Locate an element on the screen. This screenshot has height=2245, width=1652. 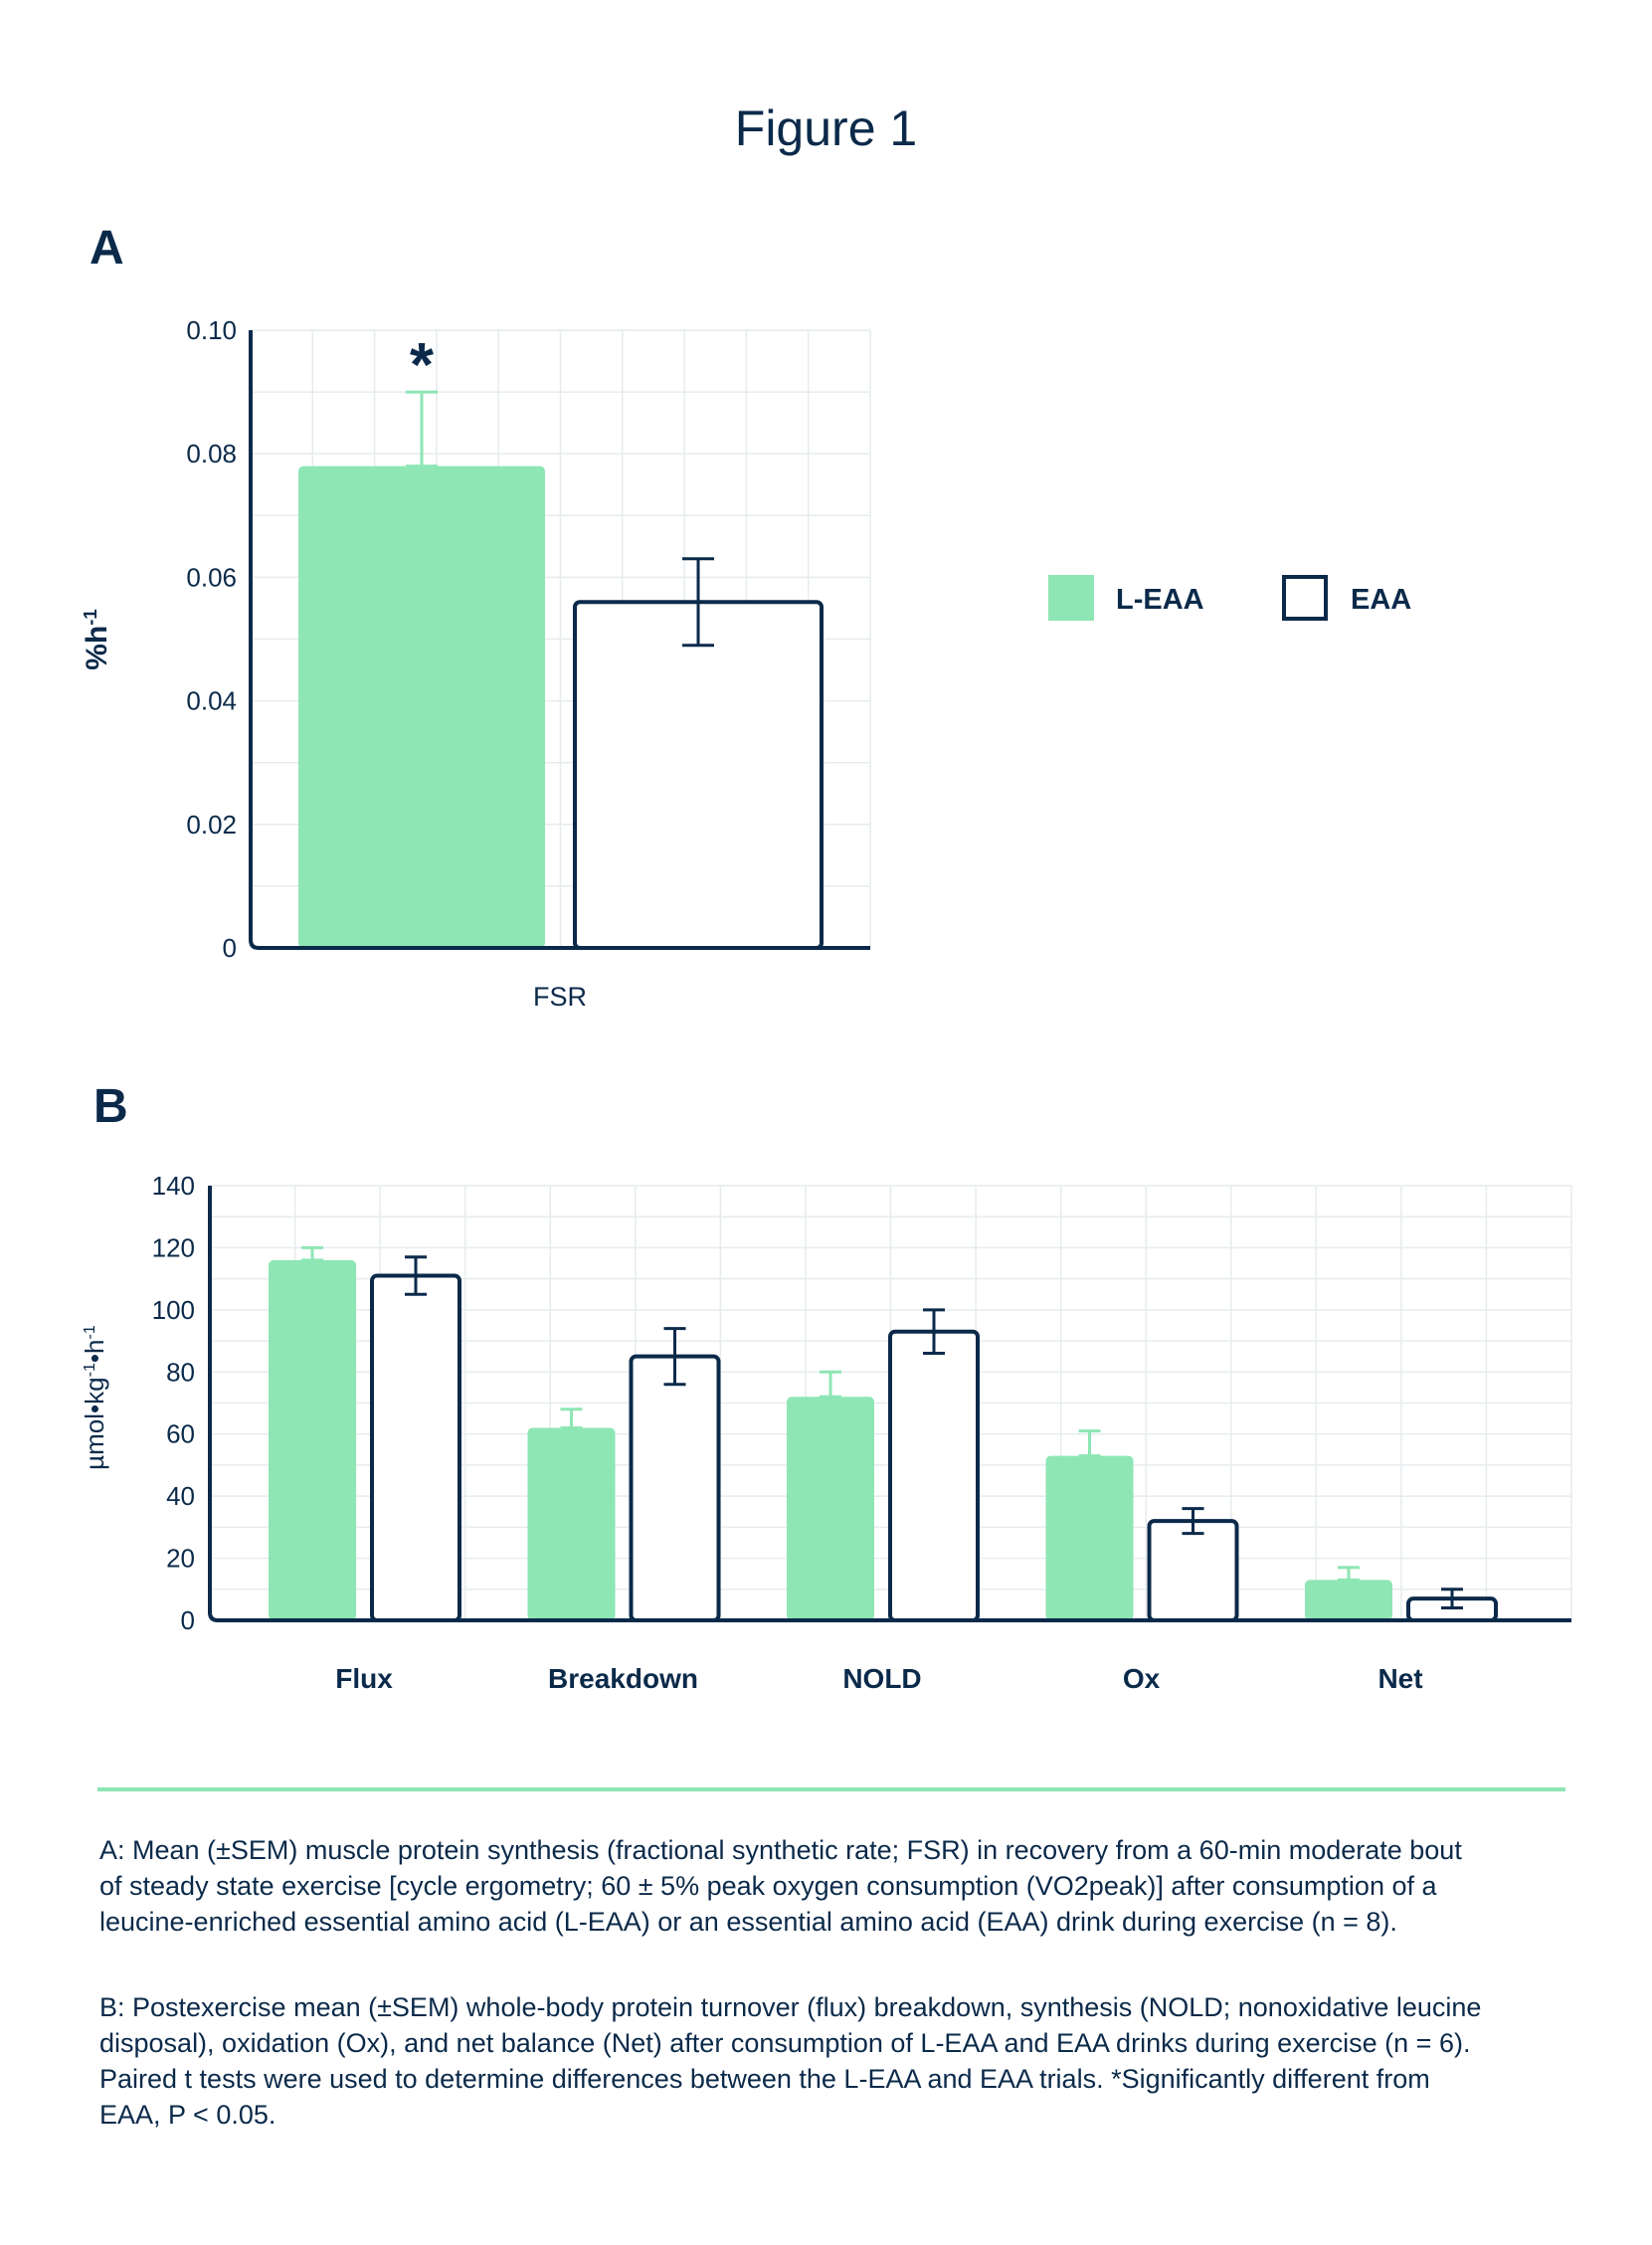
x-tick-label-nold: NOLD is located at coordinates (881, 1678).